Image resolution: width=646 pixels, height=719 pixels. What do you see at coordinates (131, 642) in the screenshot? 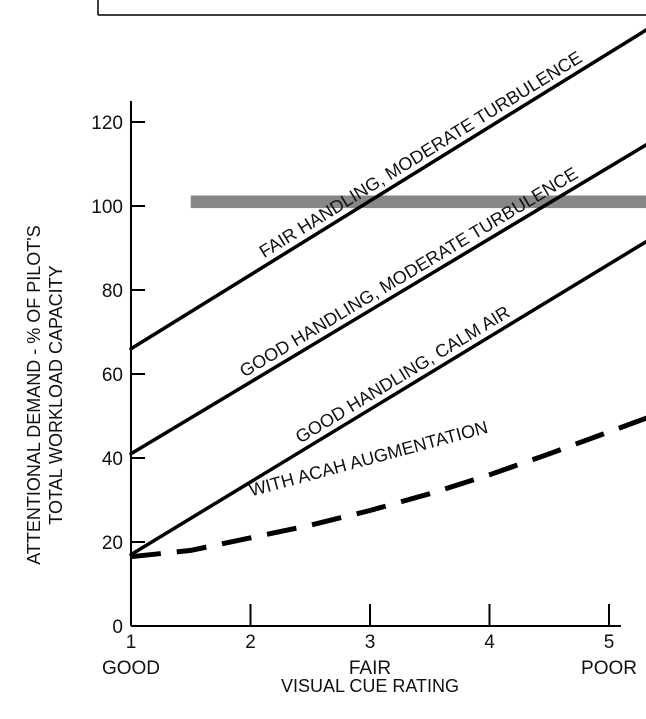
I see `x-tick-label: 1` at bounding box center [131, 642].